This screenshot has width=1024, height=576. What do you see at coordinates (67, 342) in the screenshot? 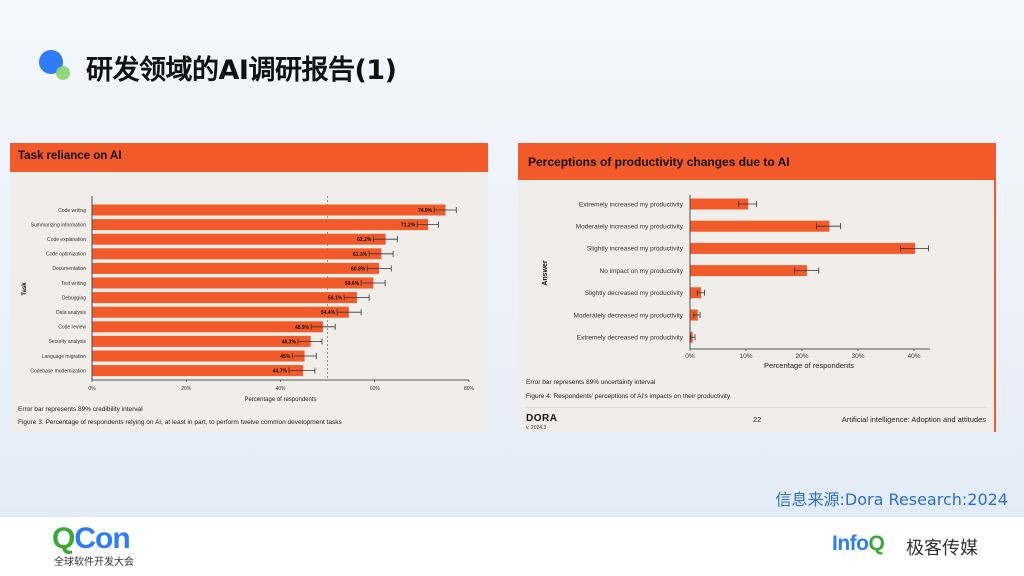
I see `category-label: Security analysis` at bounding box center [67, 342].